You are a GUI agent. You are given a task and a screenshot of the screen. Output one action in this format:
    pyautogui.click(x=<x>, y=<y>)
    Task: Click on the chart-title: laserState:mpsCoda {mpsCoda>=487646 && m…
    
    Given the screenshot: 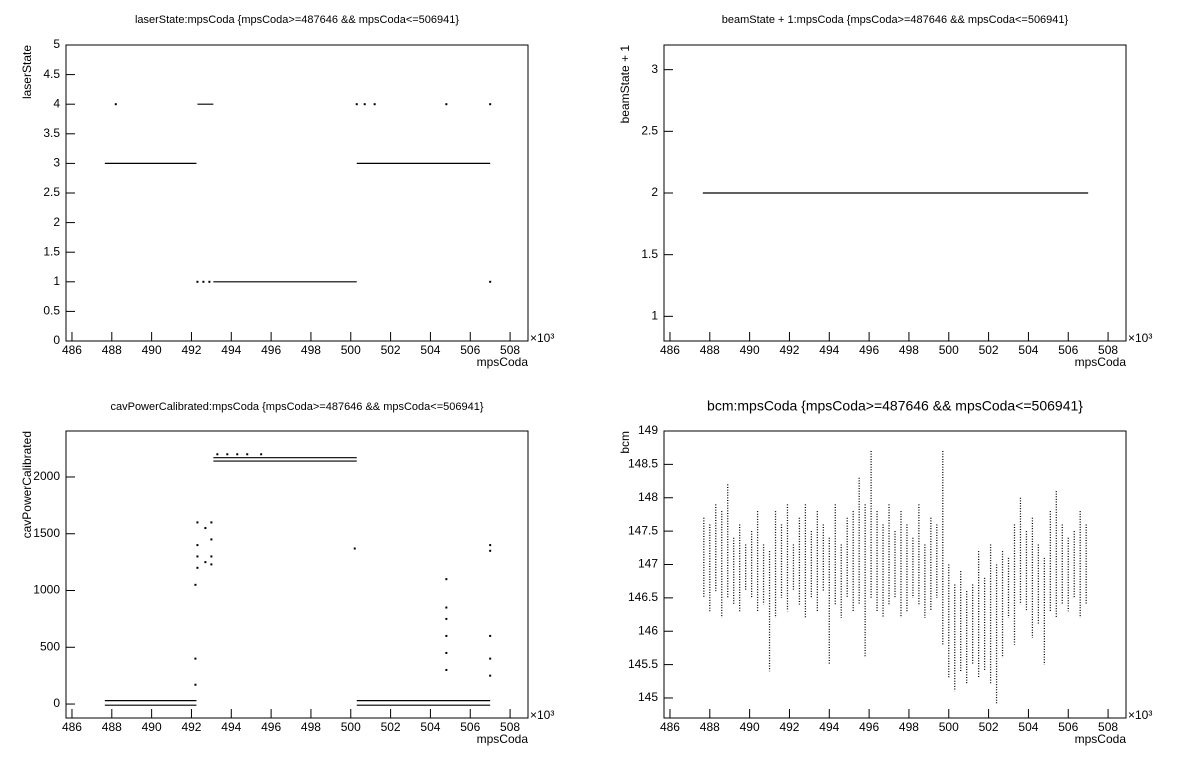 What is the action you would take?
    pyautogui.click(x=297, y=20)
    